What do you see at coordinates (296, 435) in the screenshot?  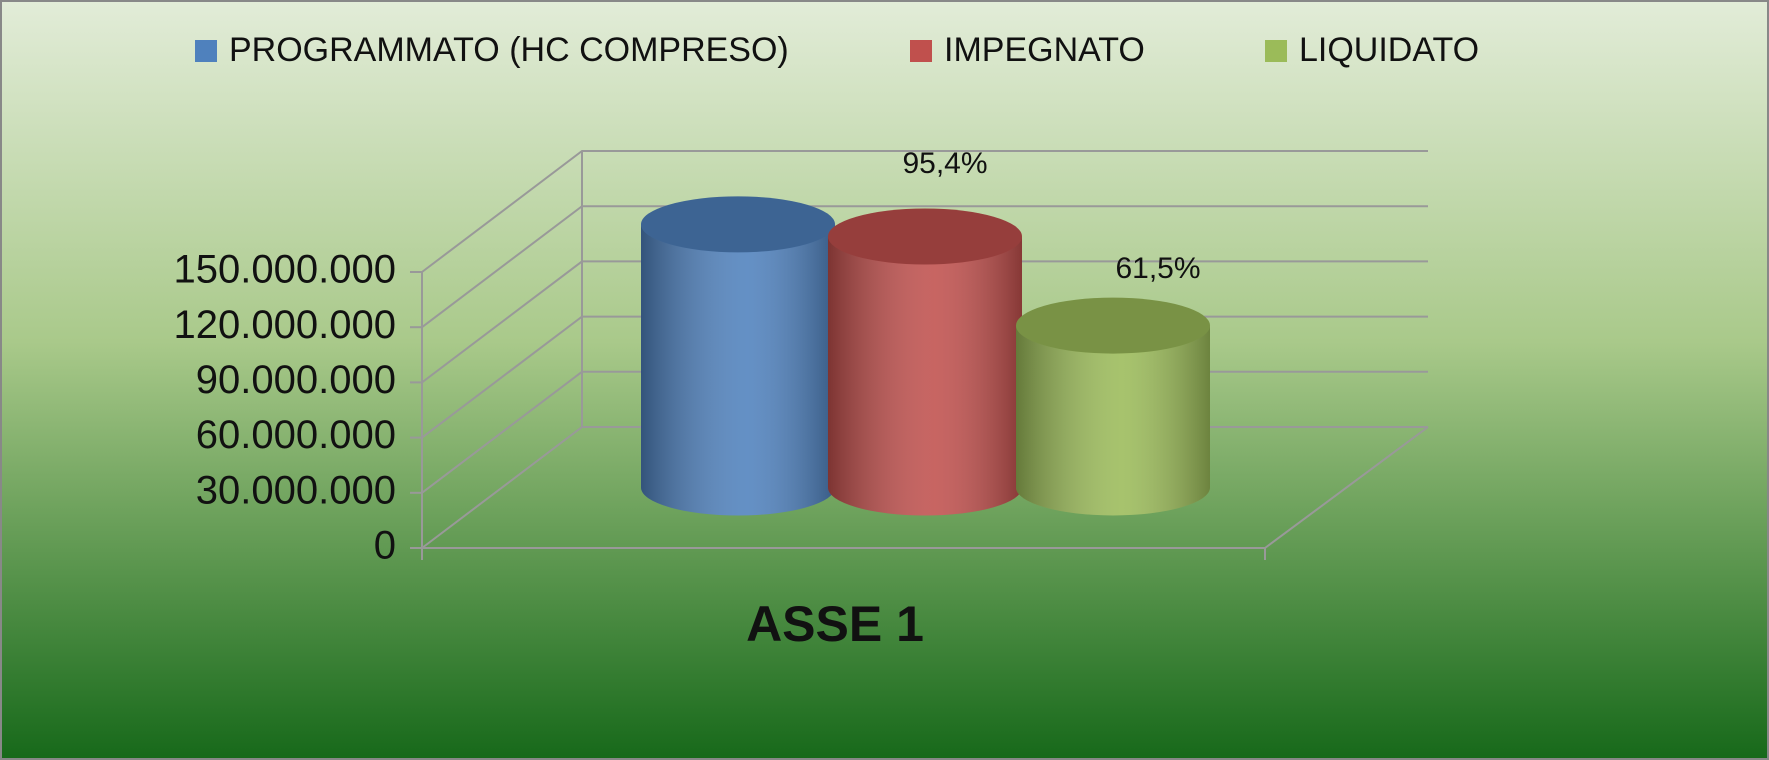 I see `y-tick-label: 60.000.000` at bounding box center [296, 435].